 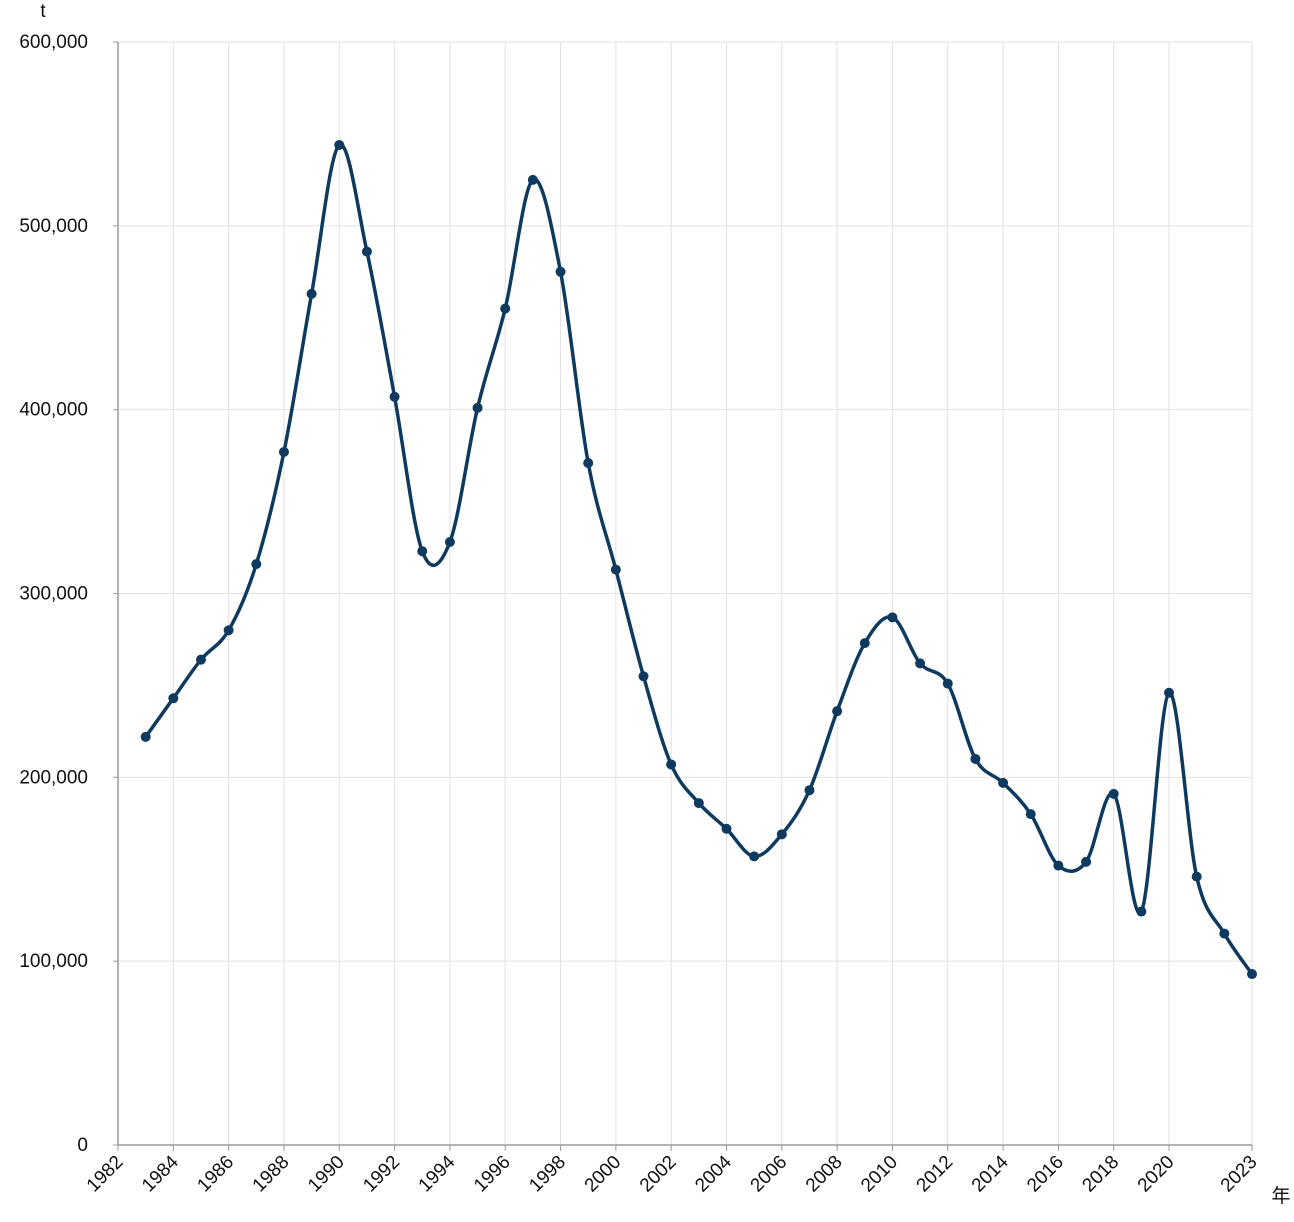 I want to click on x-tick-label: 1996, so click(x=492, y=1174).